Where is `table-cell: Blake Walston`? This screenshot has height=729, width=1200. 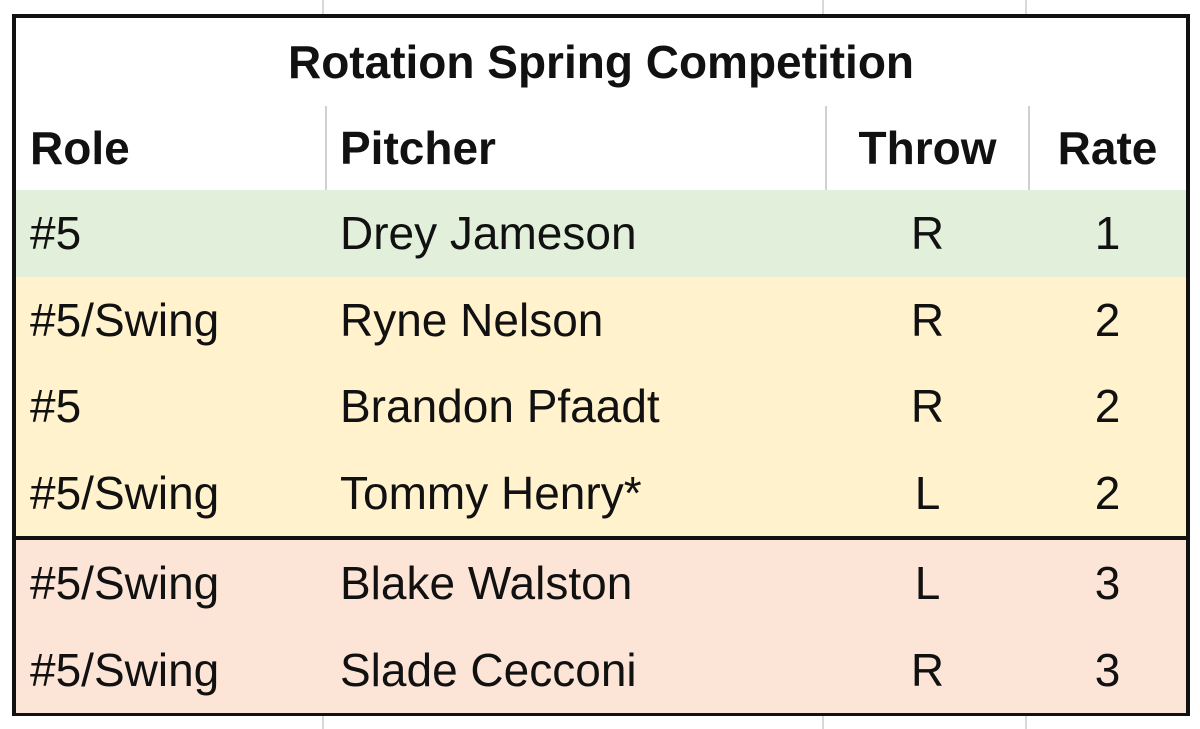 table-cell: Blake Walston is located at coordinates (486, 583).